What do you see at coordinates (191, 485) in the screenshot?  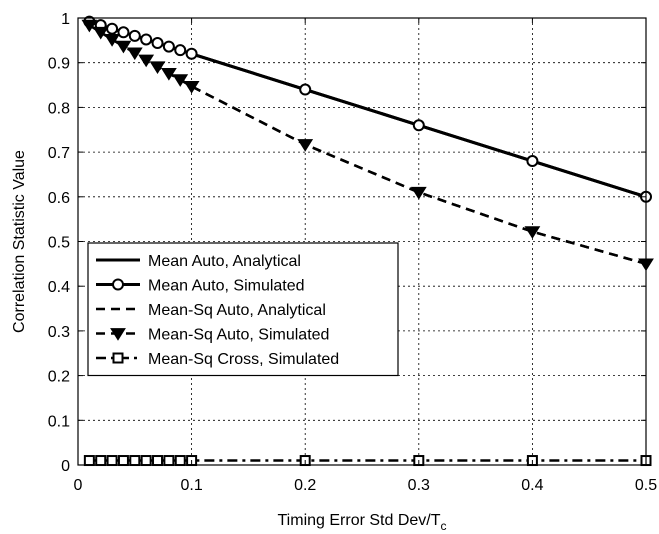 I see `x-tick-label: 0.1` at bounding box center [191, 485].